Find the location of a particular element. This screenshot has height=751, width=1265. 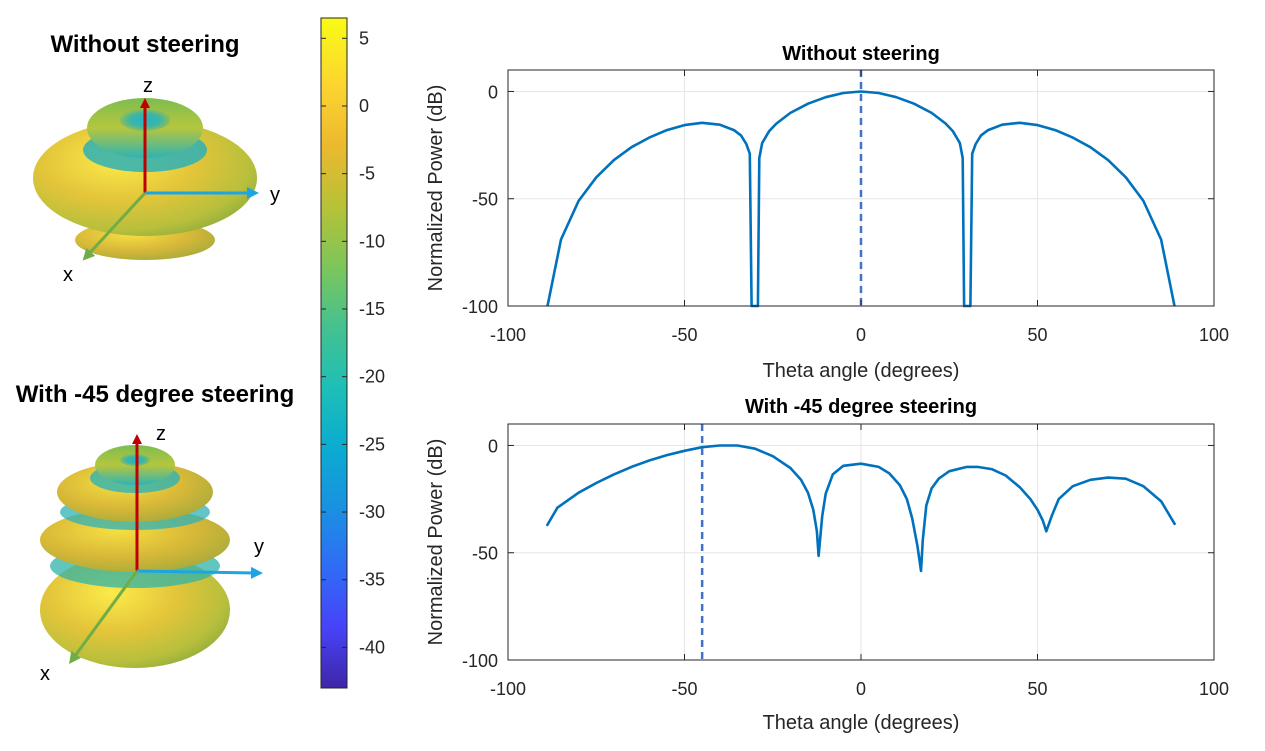

colorbar: 5 0 -5 -10 -15 -20 -25 -30 -35 -40 is located at coordinates (352, 353).